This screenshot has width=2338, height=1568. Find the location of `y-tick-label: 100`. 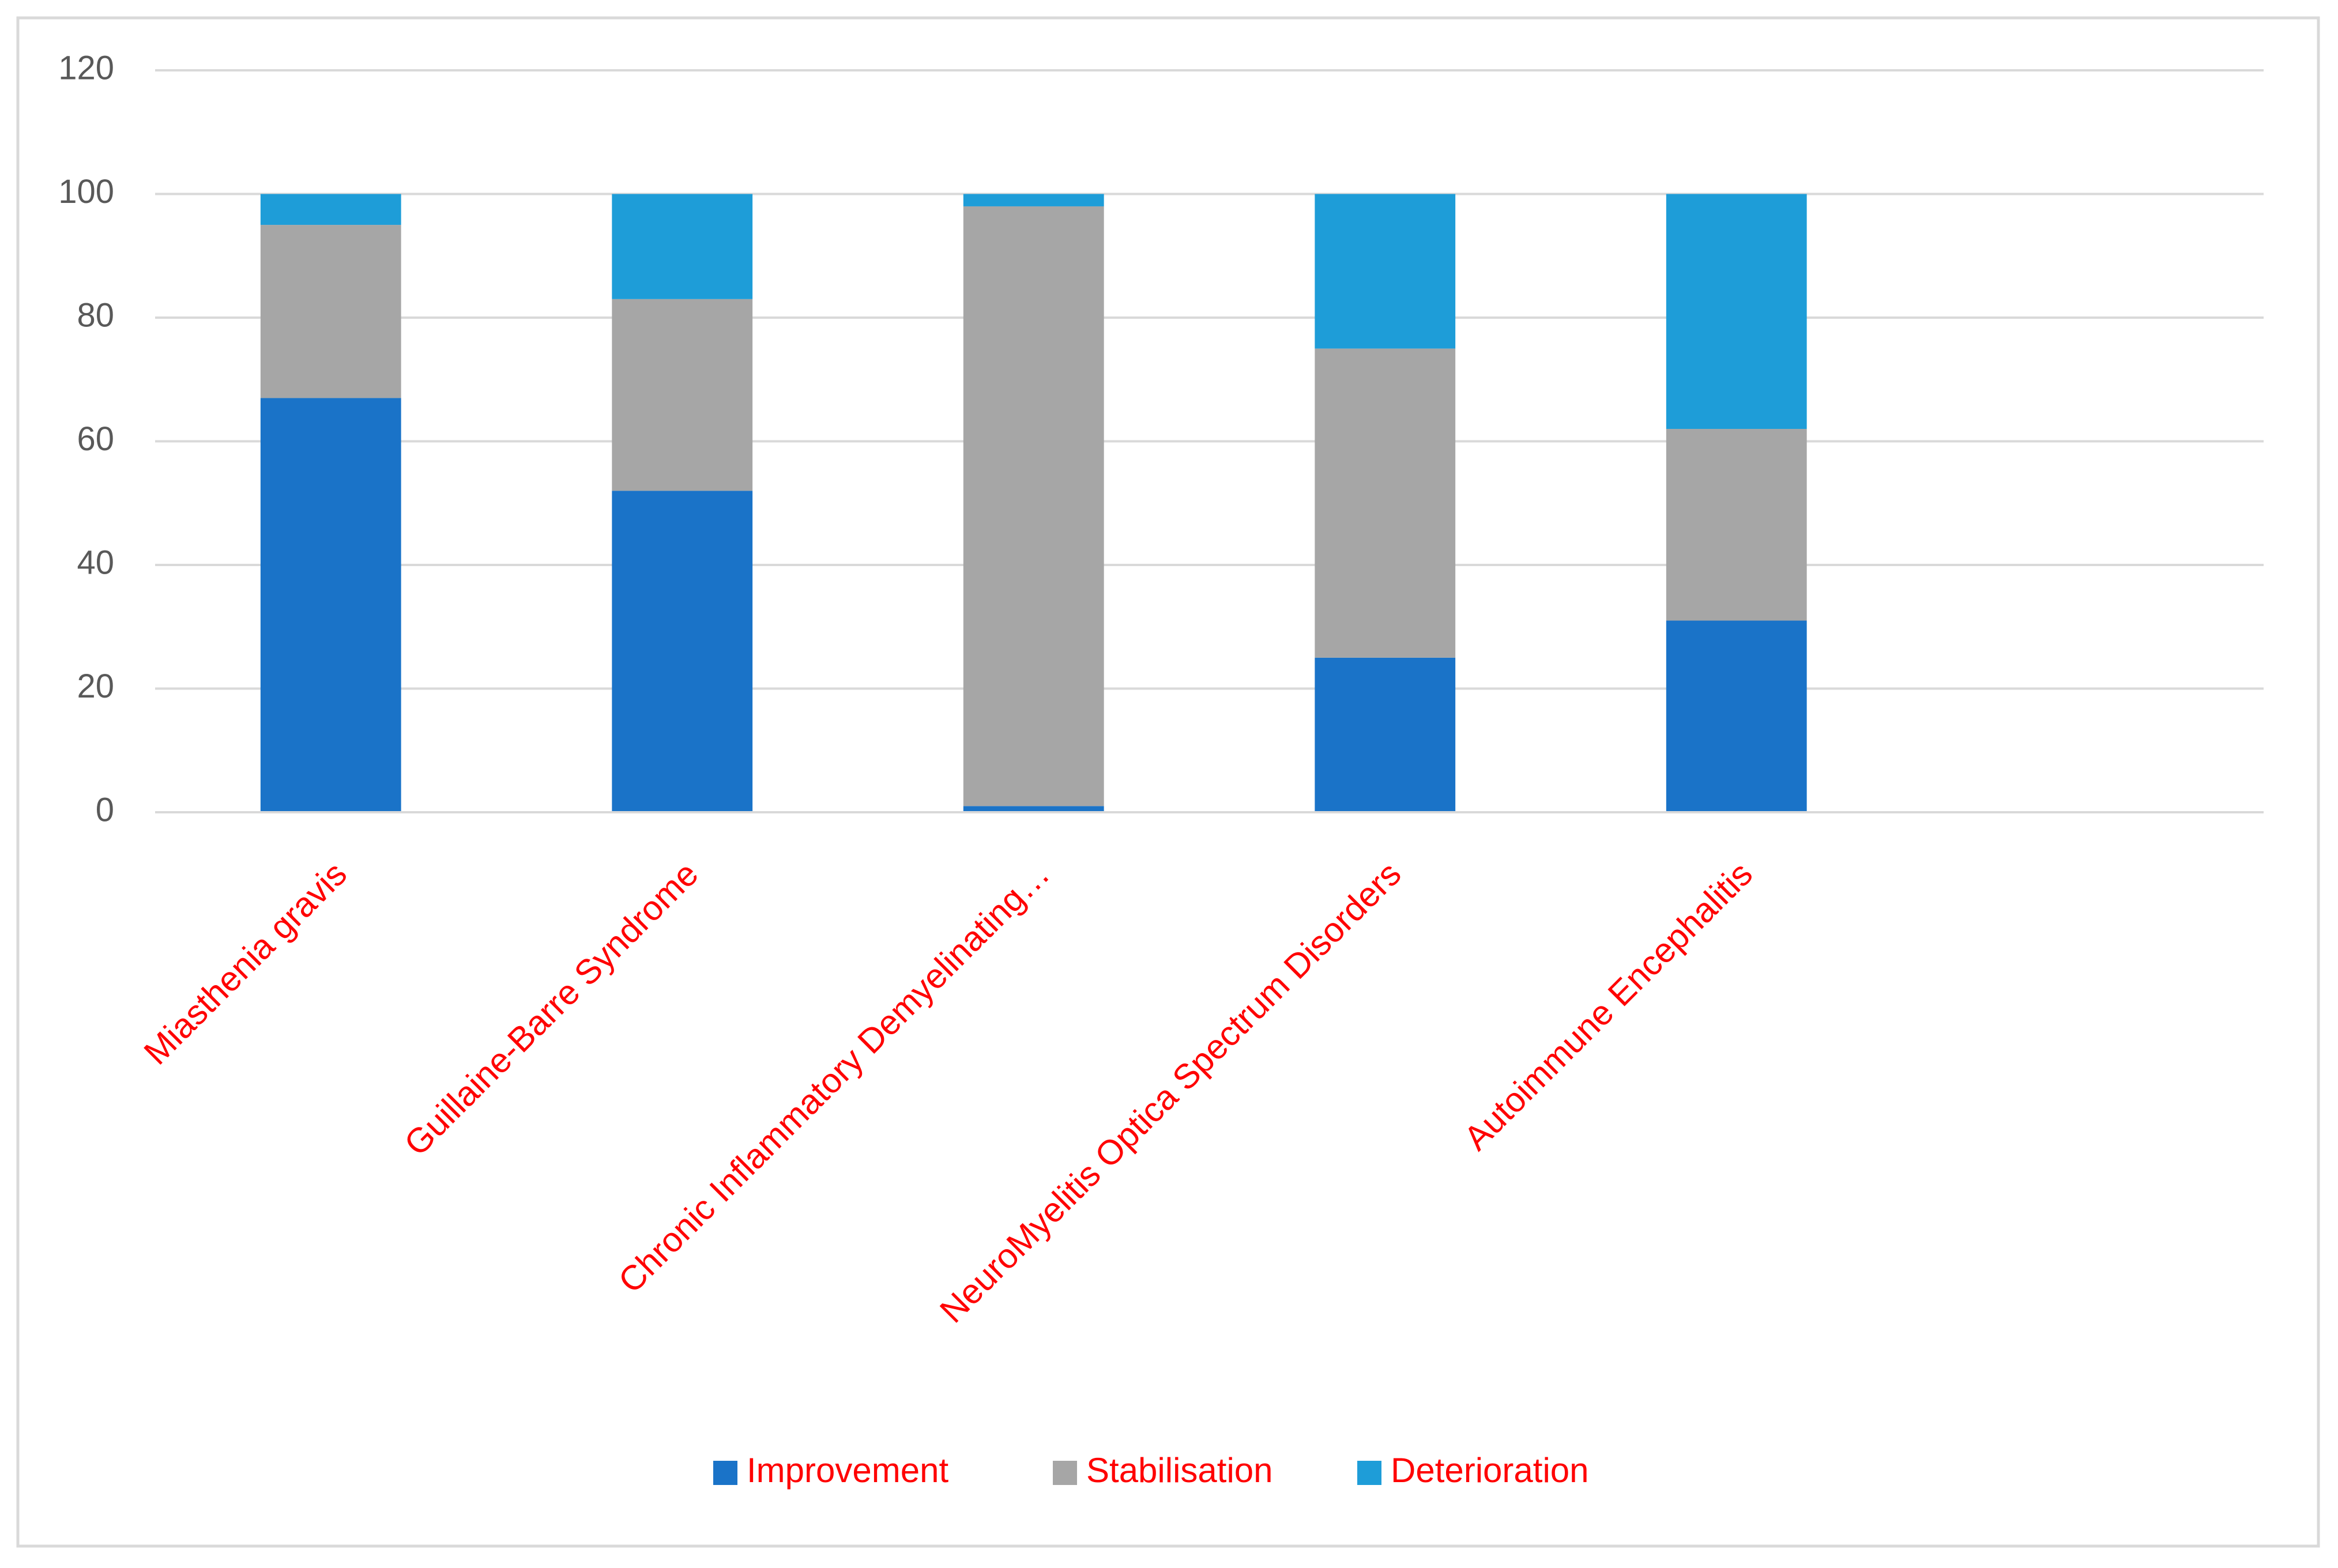

y-tick-label: 100 is located at coordinates (86, 191).